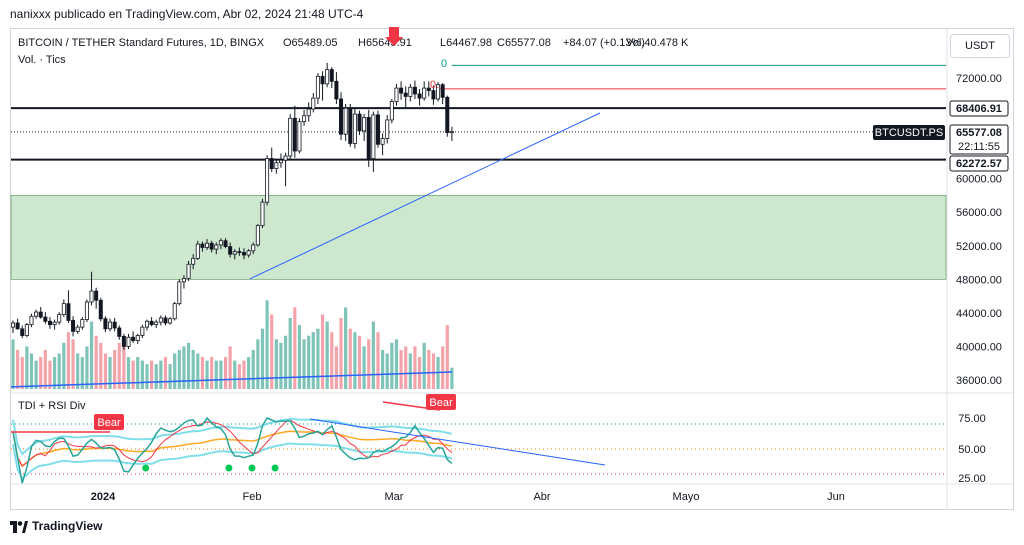  Describe the element at coordinates (979, 164) in the screenshot. I see `support-value: 62272.57` at that location.